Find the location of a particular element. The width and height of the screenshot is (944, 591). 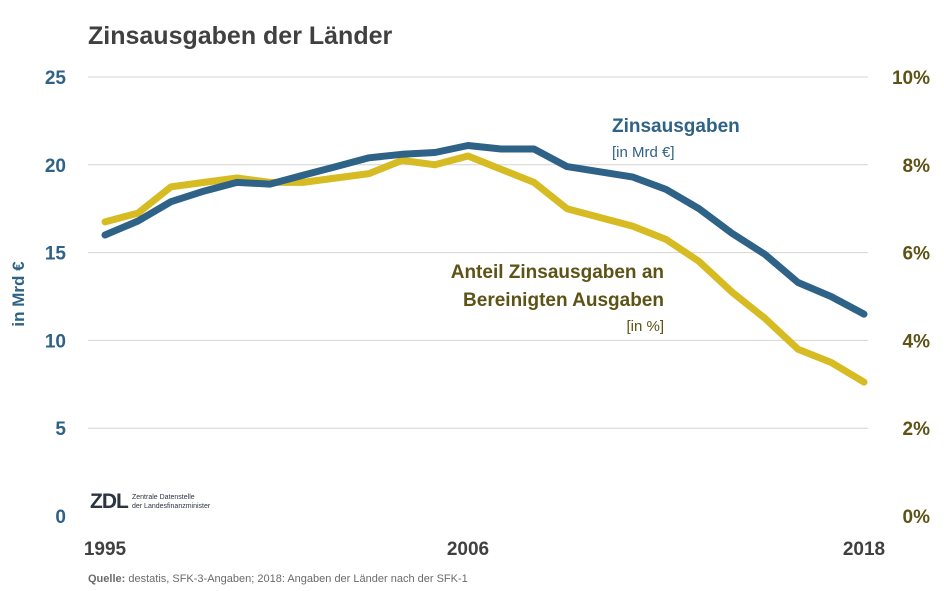

x-tick-label: 2018 is located at coordinates (864, 549).